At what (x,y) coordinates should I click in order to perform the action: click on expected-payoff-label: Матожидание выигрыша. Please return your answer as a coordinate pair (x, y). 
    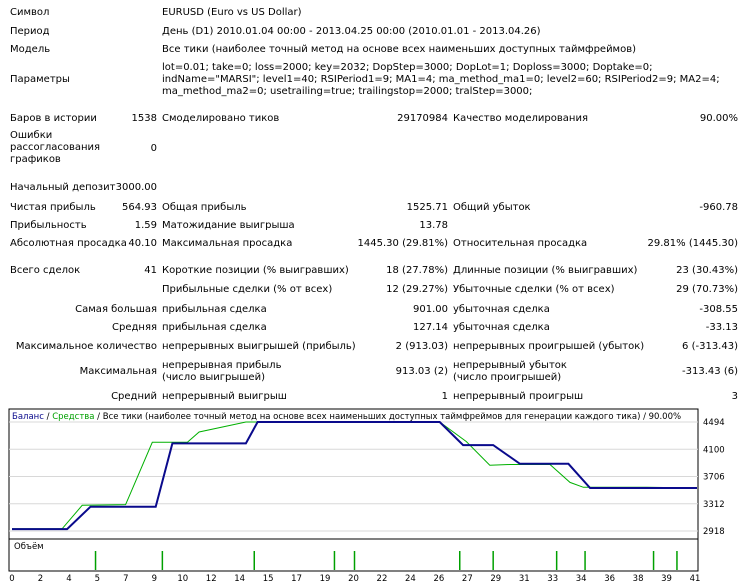
    Looking at the image, I should click on (228, 225).